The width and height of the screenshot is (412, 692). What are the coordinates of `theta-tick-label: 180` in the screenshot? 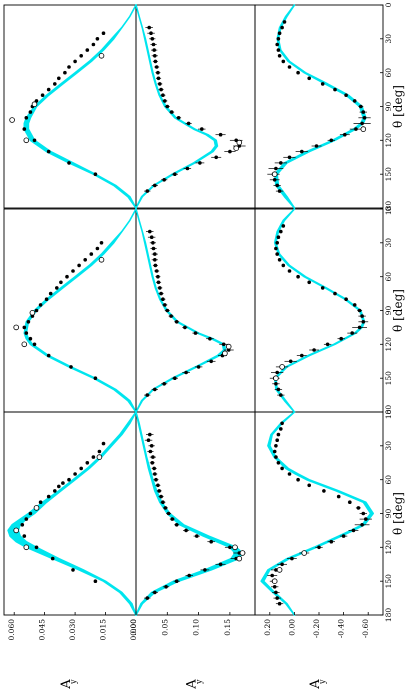 It's located at (388, 412).